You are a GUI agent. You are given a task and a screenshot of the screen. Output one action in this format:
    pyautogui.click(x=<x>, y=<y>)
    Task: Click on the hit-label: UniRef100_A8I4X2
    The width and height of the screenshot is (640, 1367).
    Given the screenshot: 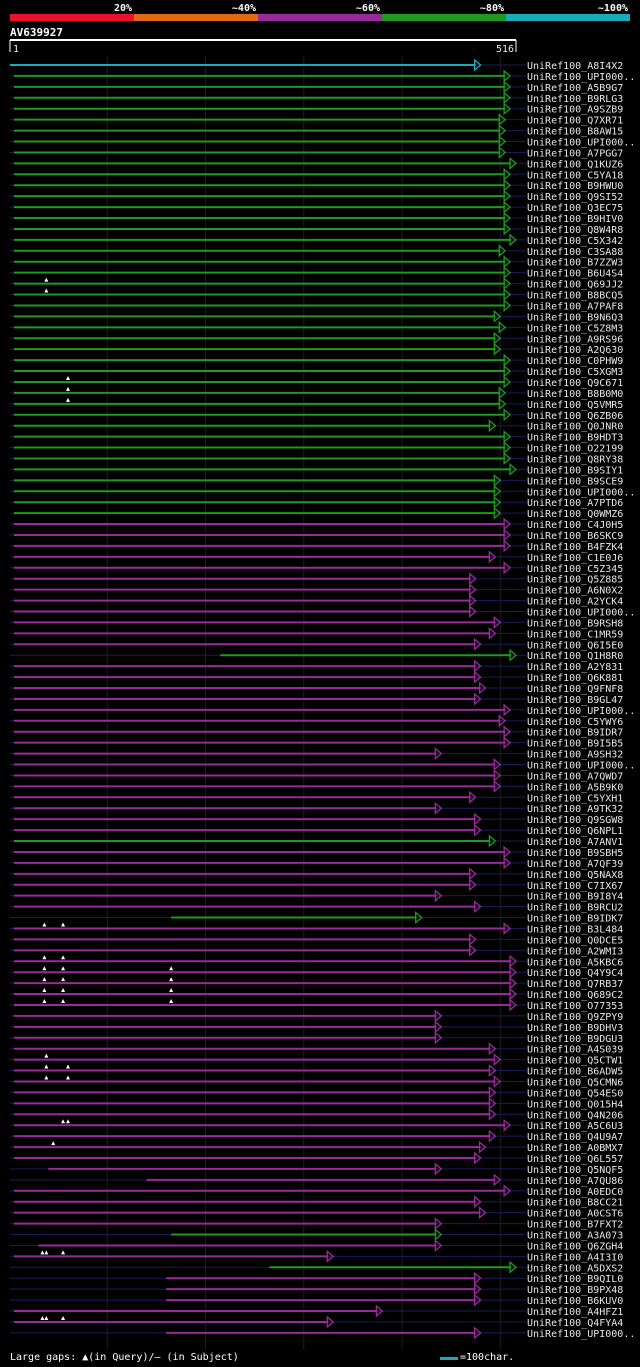 What is the action you would take?
    pyautogui.click(x=575, y=66)
    